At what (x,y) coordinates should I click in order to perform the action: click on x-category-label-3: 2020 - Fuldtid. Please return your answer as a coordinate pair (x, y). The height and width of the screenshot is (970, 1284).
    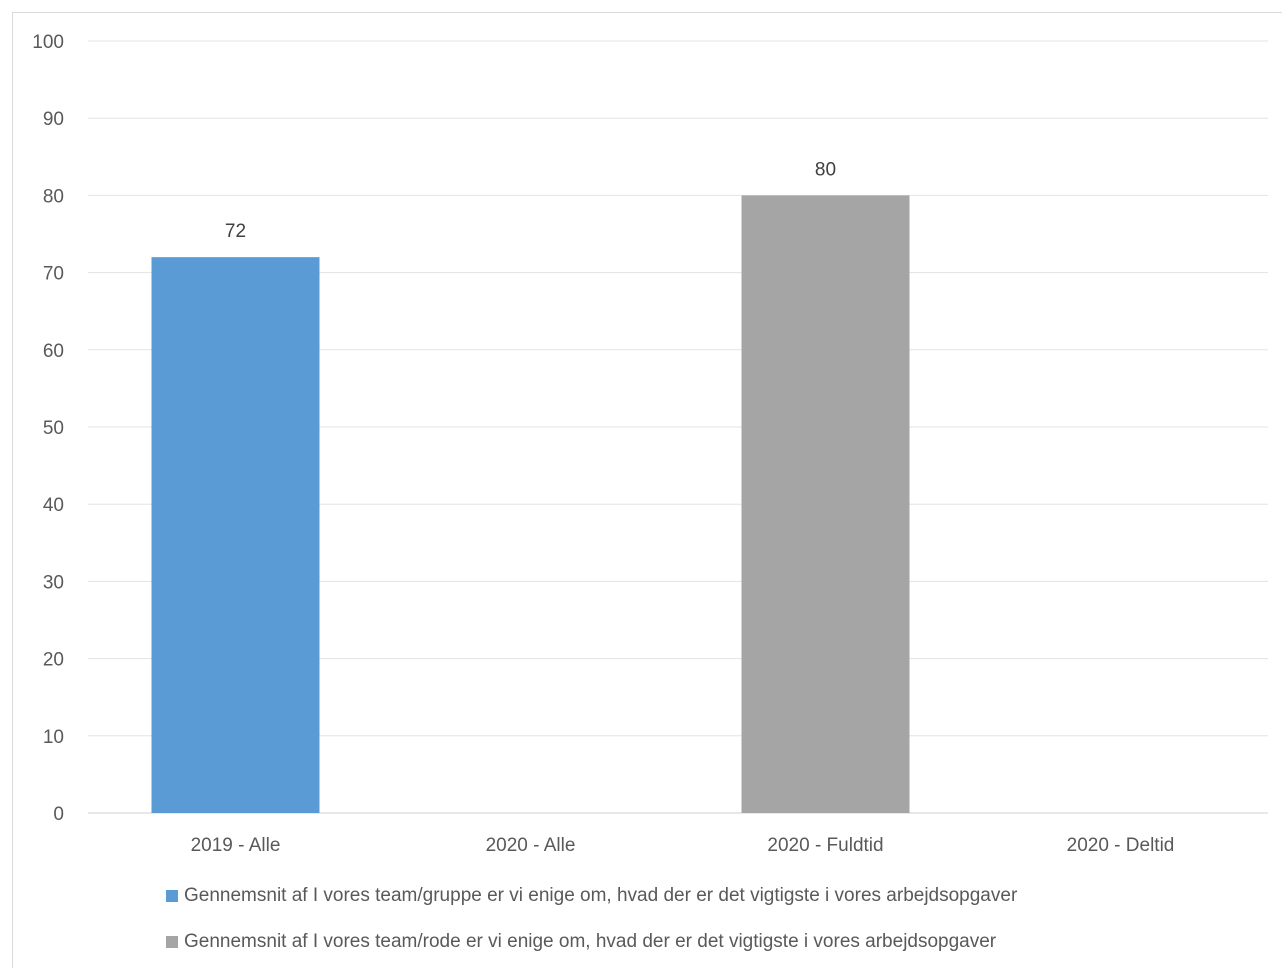
    Looking at the image, I should click on (825, 845).